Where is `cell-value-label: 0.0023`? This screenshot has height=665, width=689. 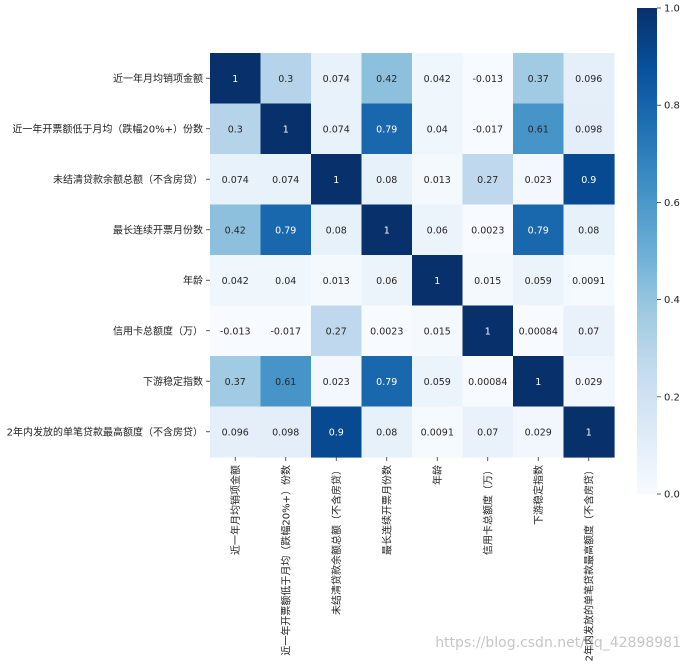
cell-value-label: 0.0023 is located at coordinates (487, 230).